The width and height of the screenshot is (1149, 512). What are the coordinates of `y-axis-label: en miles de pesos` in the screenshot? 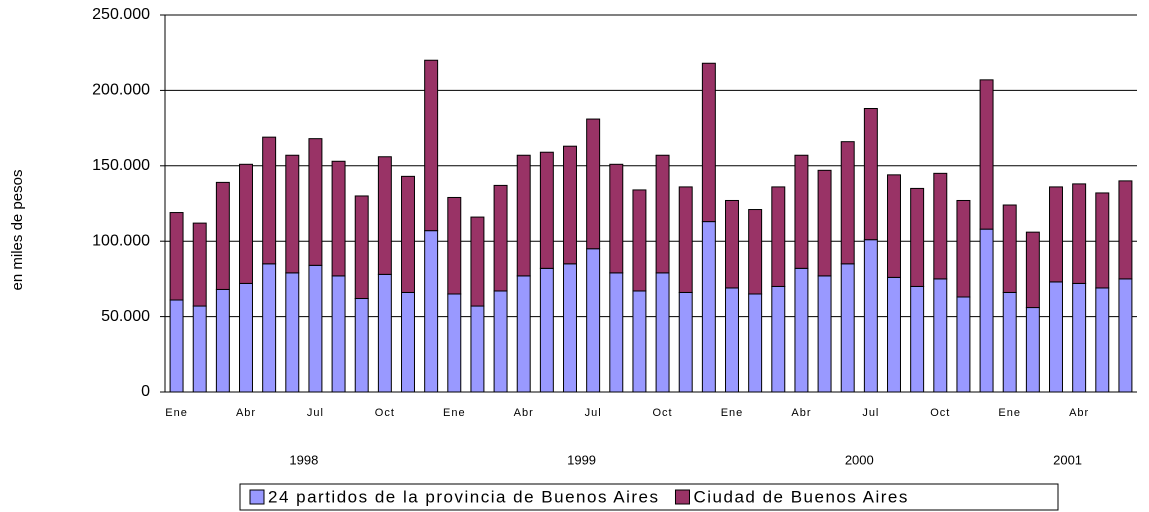 It's located at (17, 230).